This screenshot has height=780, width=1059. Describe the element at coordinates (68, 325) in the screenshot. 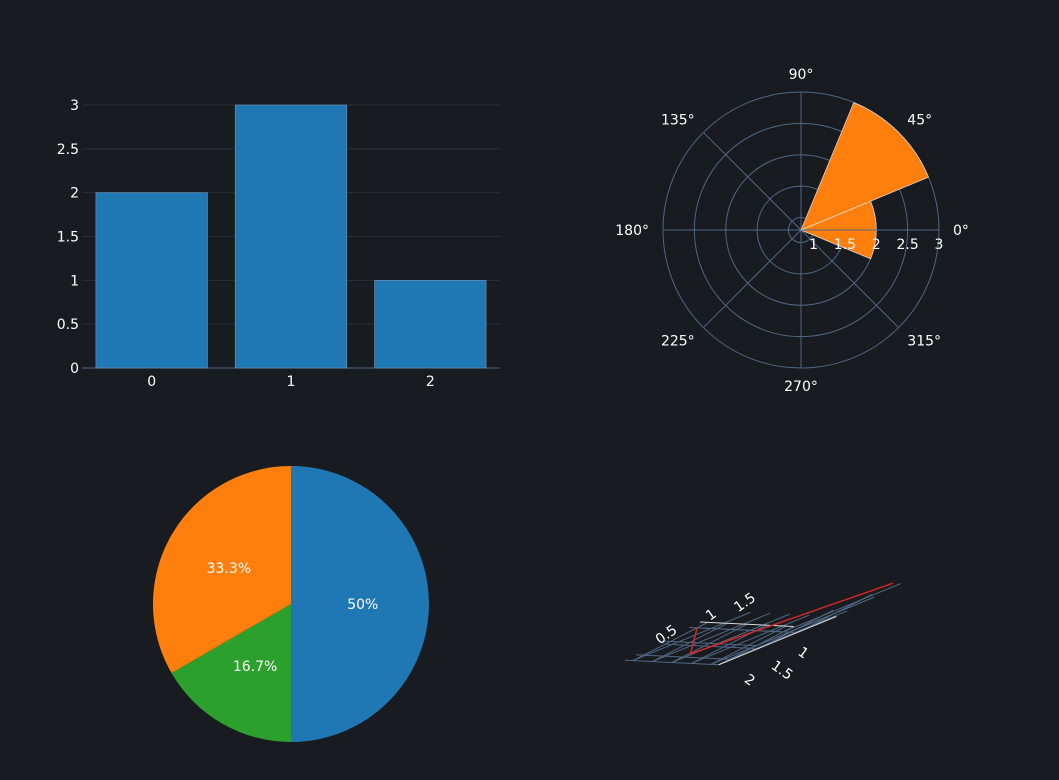

I see `y-tick-label: 0.5` at that location.